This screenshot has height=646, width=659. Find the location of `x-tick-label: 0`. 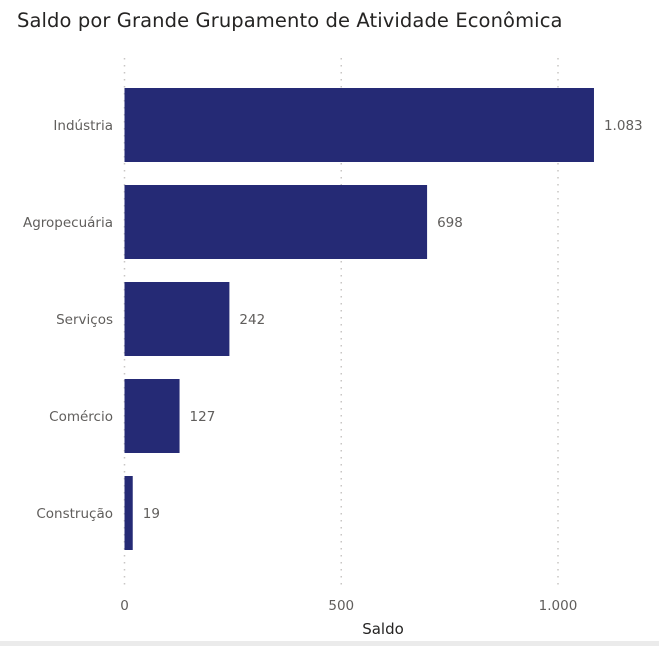

x-tick-label: 0 is located at coordinates (124, 606).